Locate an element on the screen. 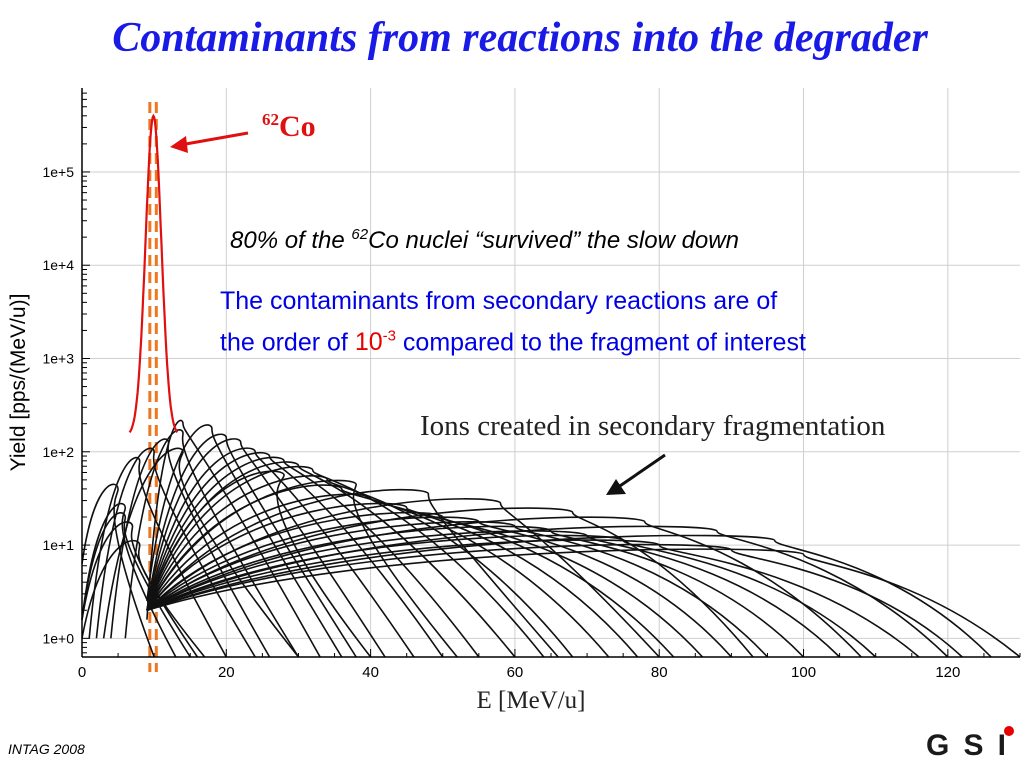 The height and width of the screenshot is (767, 1023). y-tick-label: 1e+2 is located at coordinates (58, 452).